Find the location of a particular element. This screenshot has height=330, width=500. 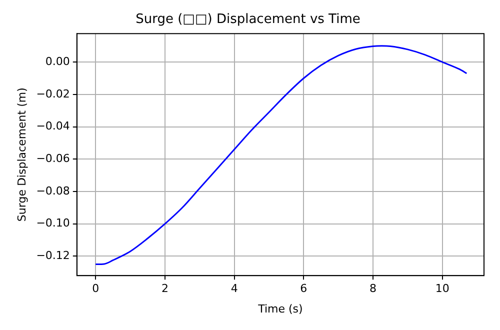

x-tick-label: 0 is located at coordinates (96, 289).